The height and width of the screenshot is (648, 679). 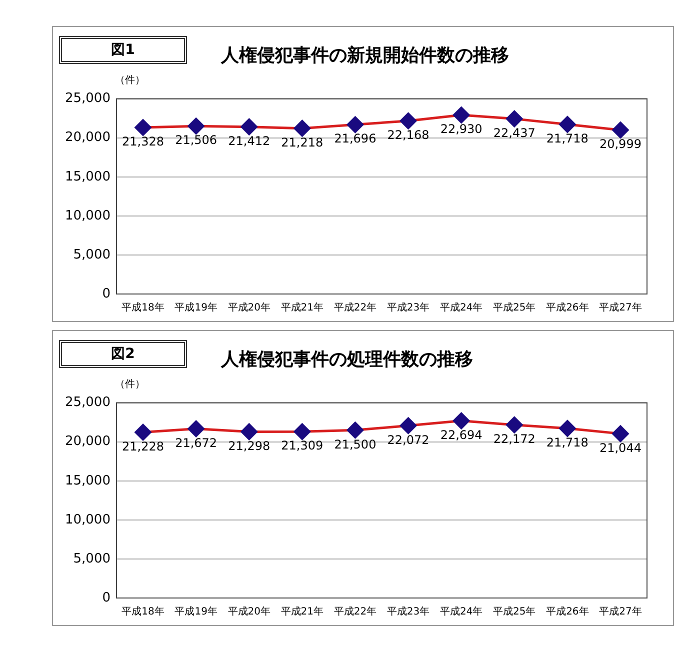 What do you see at coordinates (347, 359) in the screenshot?
I see `chart-title: 人権侵犯事件の処理件数の推移` at bounding box center [347, 359].